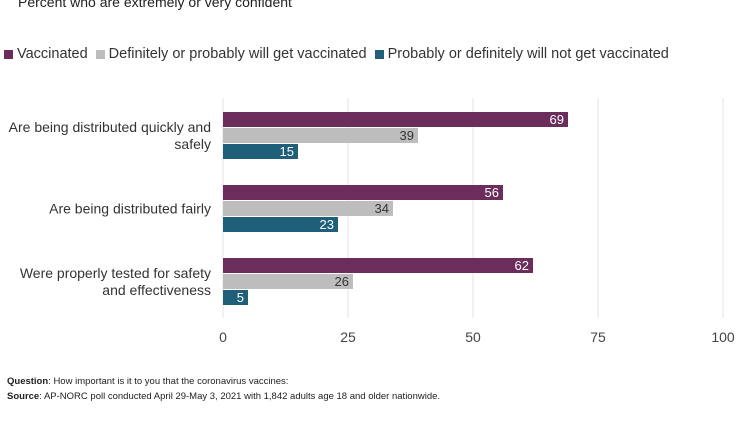 This screenshot has width=747, height=426. What do you see at coordinates (28, 381) in the screenshot?
I see `question-label: Question` at bounding box center [28, 381].